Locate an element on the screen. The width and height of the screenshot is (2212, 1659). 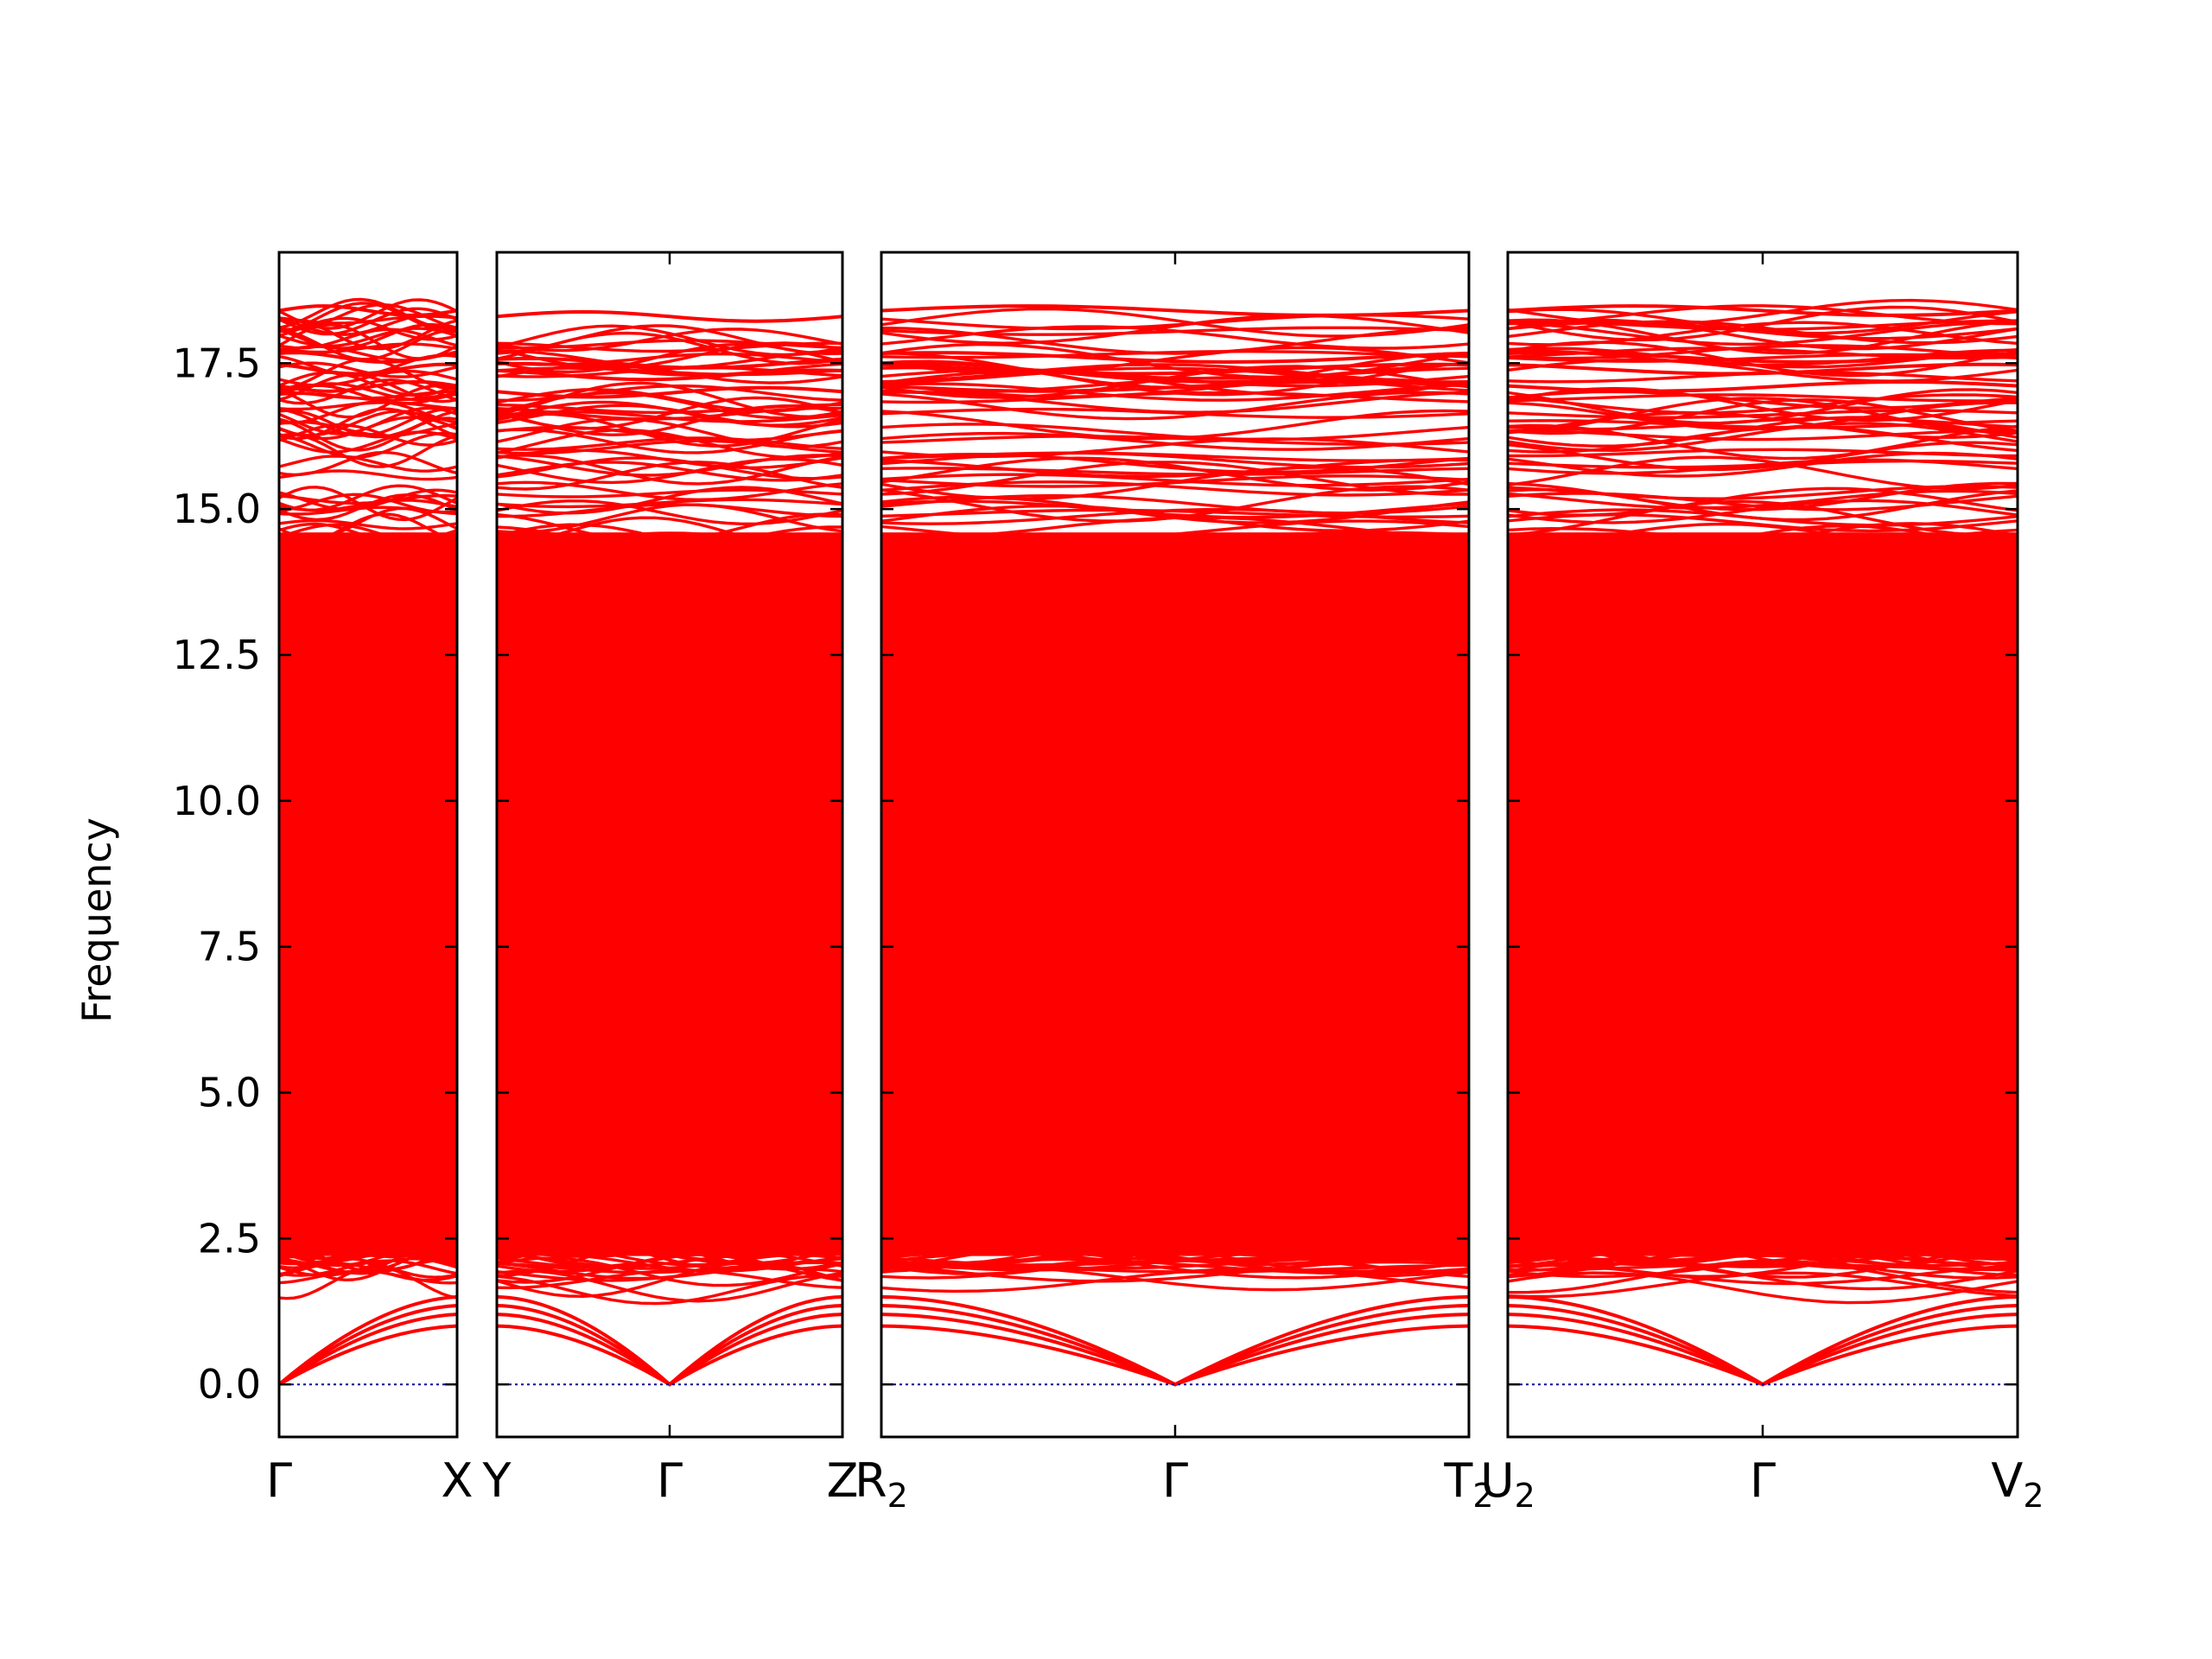
y-tick-label: 0.0 is located at coordinates (230, 1384).